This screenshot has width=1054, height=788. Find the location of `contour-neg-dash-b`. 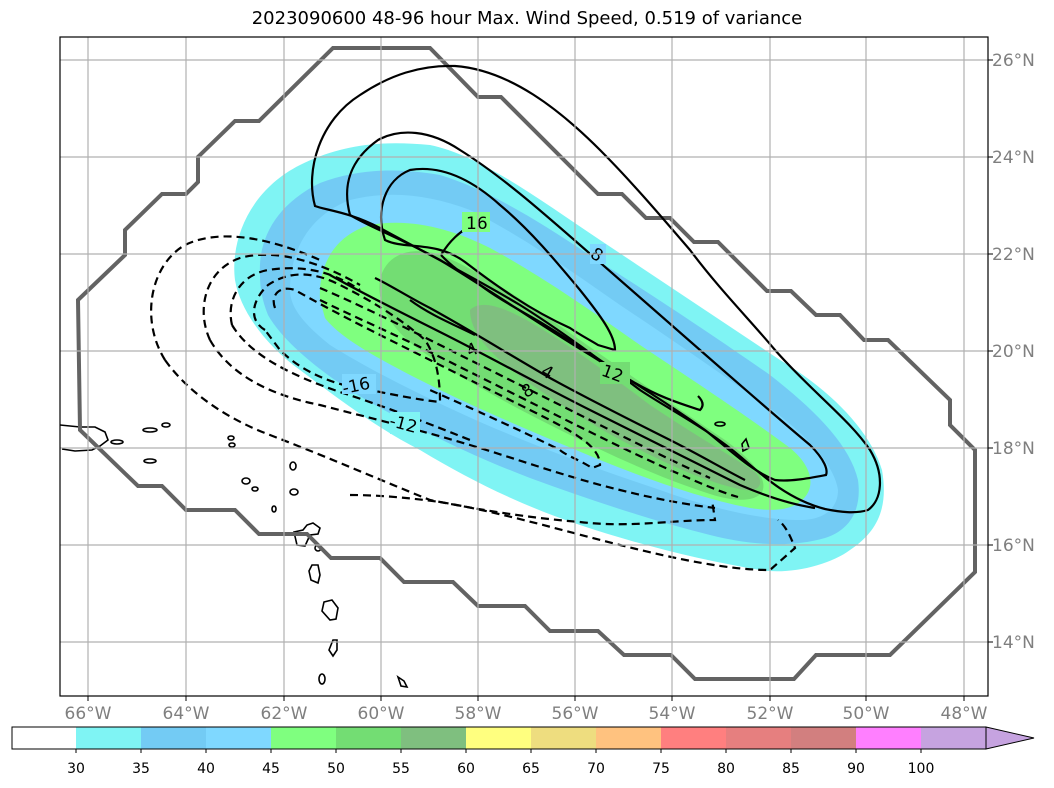

contour-neg-dash-b is located at coordinates (281, 297).